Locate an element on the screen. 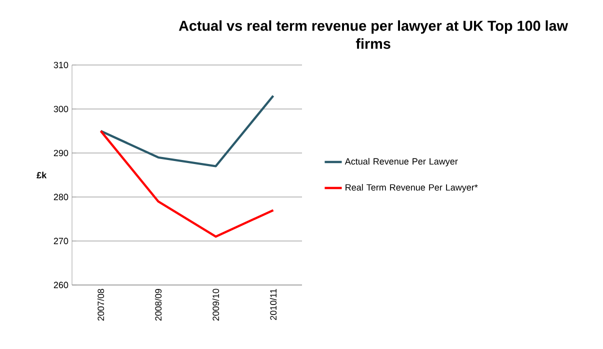  x-tick-label: 2008/09 is located at coordinates (158, 304).